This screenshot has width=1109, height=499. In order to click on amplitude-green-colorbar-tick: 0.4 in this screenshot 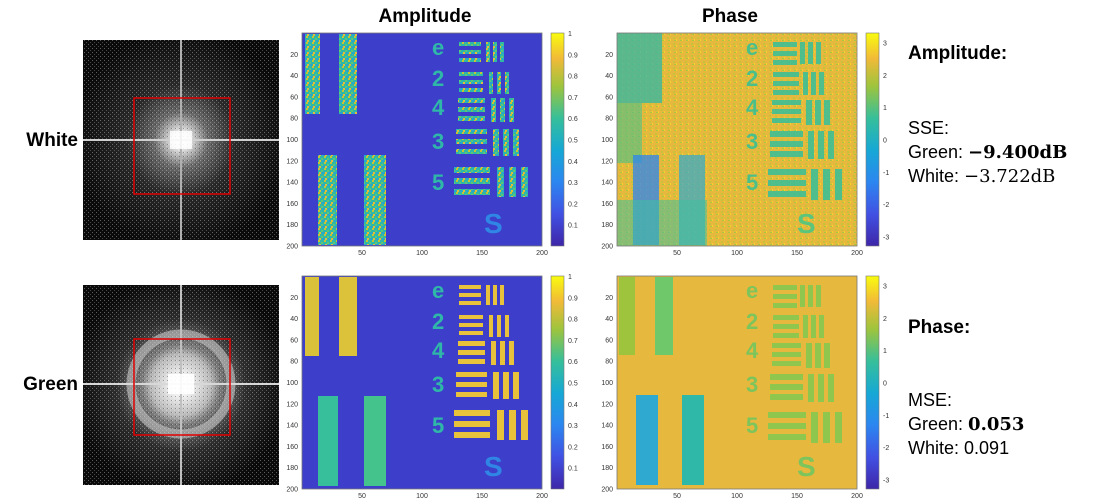, I will do `click(573, 405)`.